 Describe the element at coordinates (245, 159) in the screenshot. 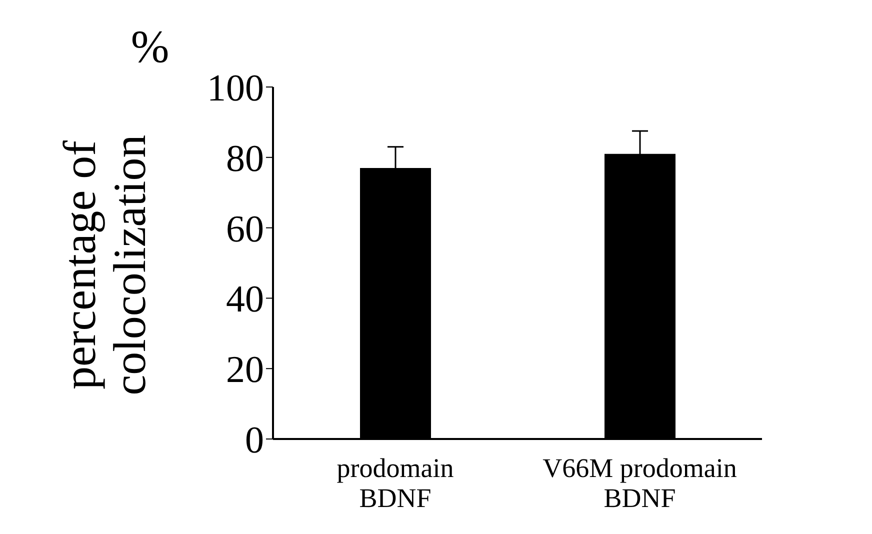

I see `y-tick-label: 80` at that location.